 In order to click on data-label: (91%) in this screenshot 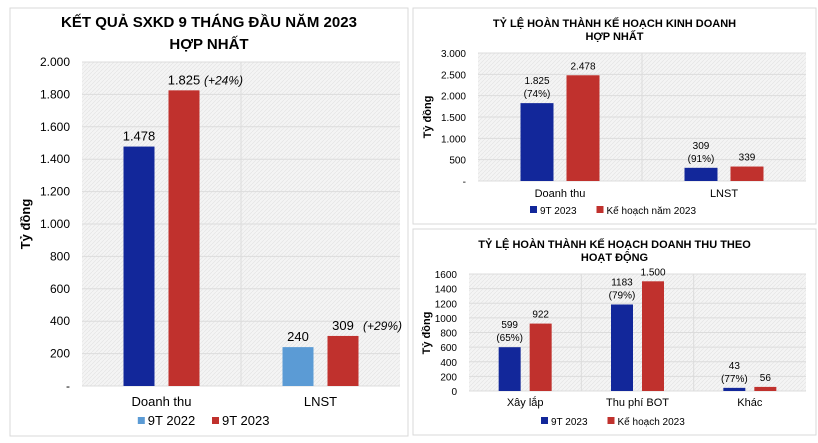, I will do `click(701, 159)`.